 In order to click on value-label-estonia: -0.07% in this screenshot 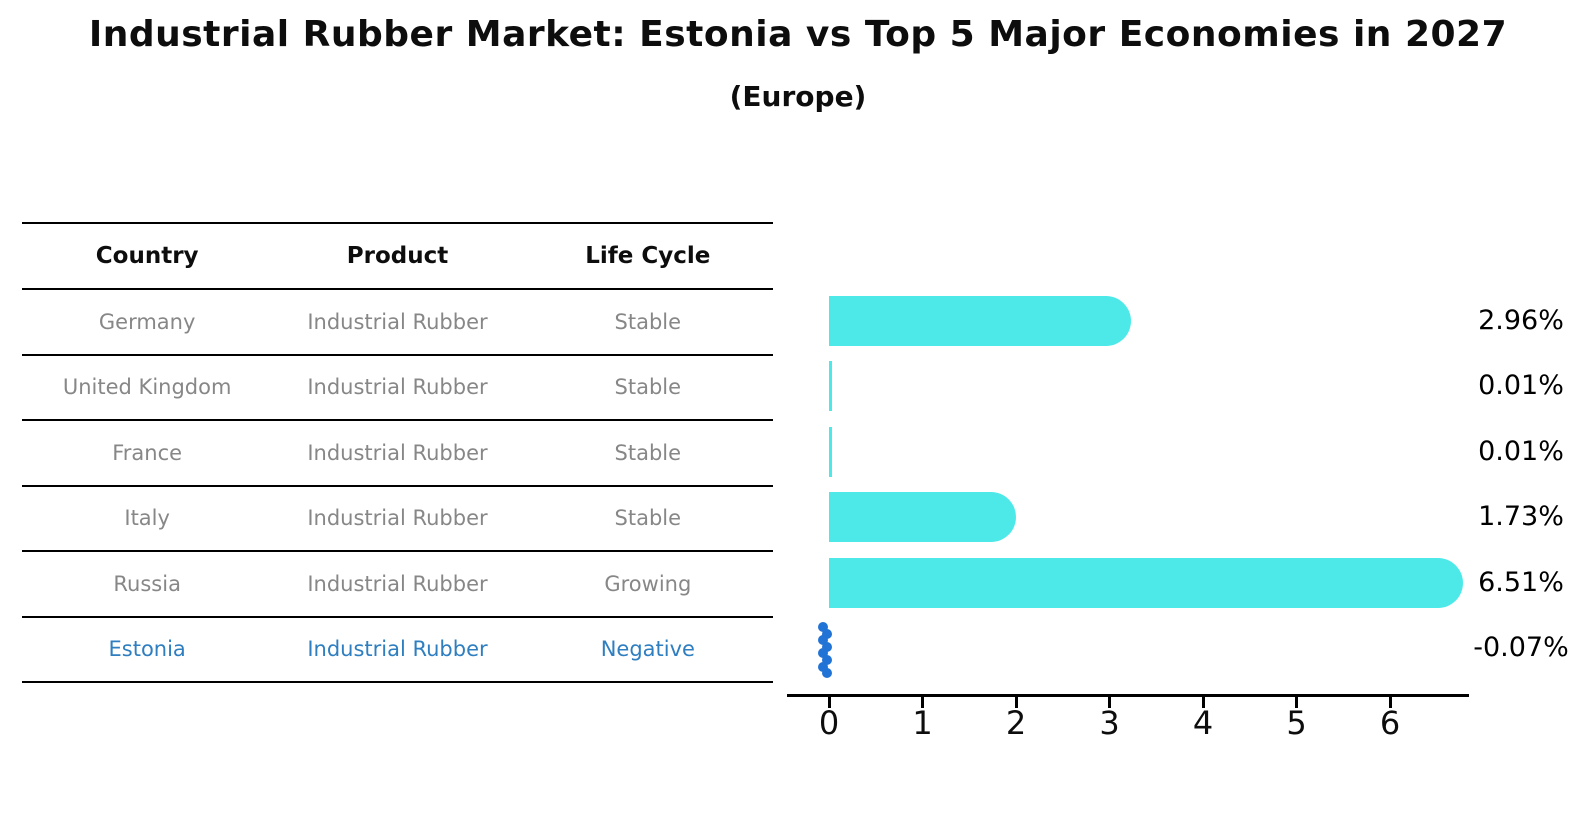, I will do `click(1521, 647)`.